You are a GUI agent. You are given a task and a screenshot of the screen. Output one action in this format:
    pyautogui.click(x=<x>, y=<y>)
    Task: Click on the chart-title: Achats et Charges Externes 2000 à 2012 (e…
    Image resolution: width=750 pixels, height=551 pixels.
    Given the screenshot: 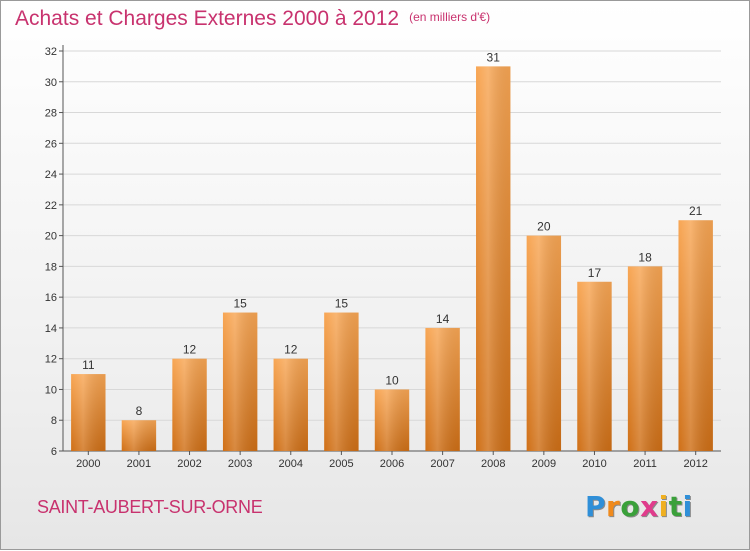 What is the action you would take?
    pyautogui.click(x=252, y=19)
    